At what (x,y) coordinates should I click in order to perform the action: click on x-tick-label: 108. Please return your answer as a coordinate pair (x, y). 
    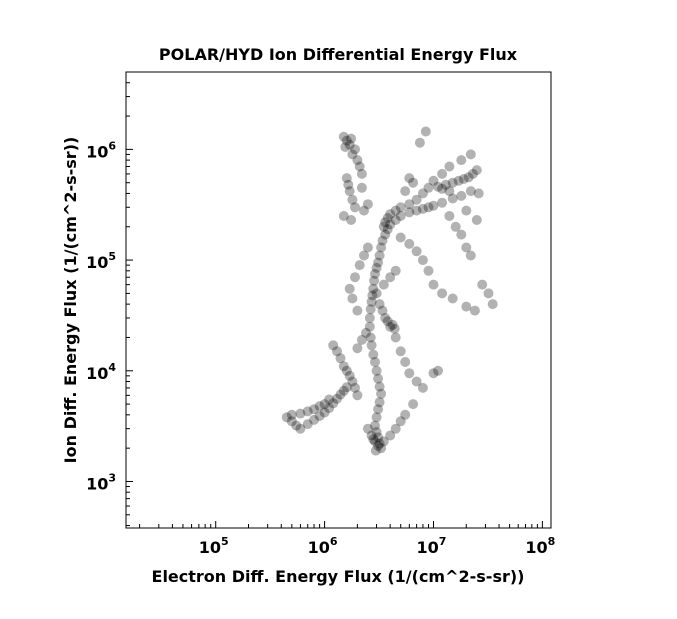
    Looking at the image, I should click on (540, 546).